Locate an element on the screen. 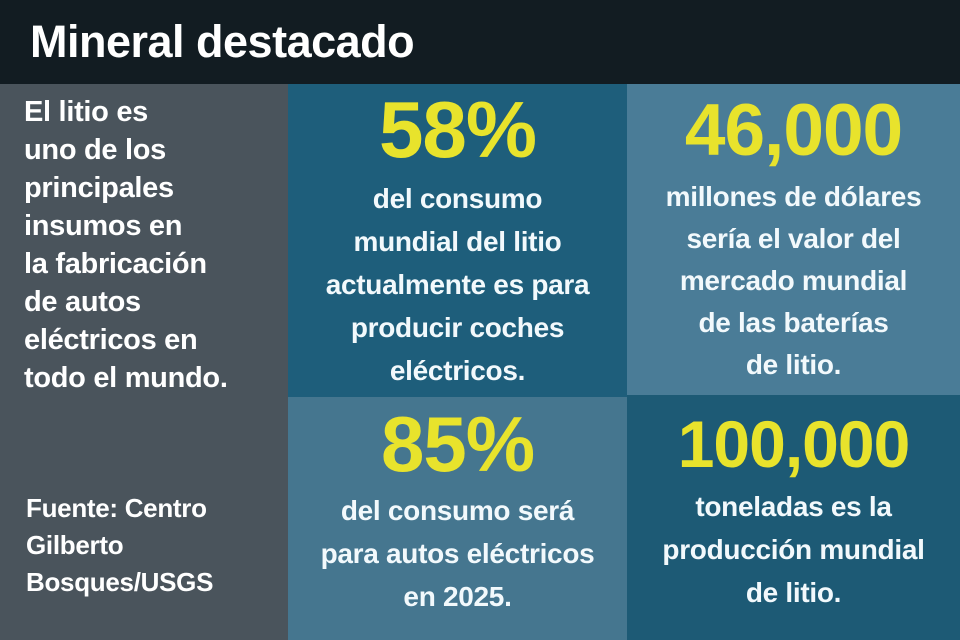 This screenshot has height=640, width=960. stat-desc-line: producción mundial is located at coordinates (793, 550).